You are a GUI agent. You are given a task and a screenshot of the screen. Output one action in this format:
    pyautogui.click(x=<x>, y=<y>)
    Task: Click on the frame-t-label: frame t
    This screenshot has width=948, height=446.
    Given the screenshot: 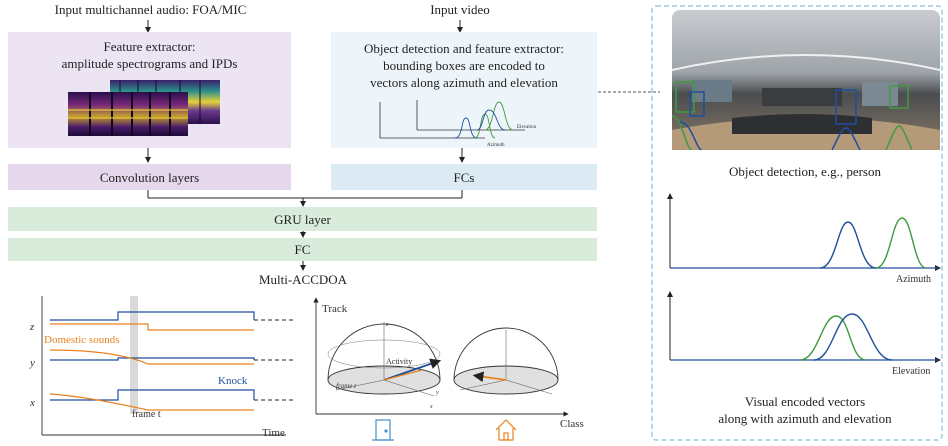 What is the action you would take?
    pyautogui.click(x=146, y=414)
    